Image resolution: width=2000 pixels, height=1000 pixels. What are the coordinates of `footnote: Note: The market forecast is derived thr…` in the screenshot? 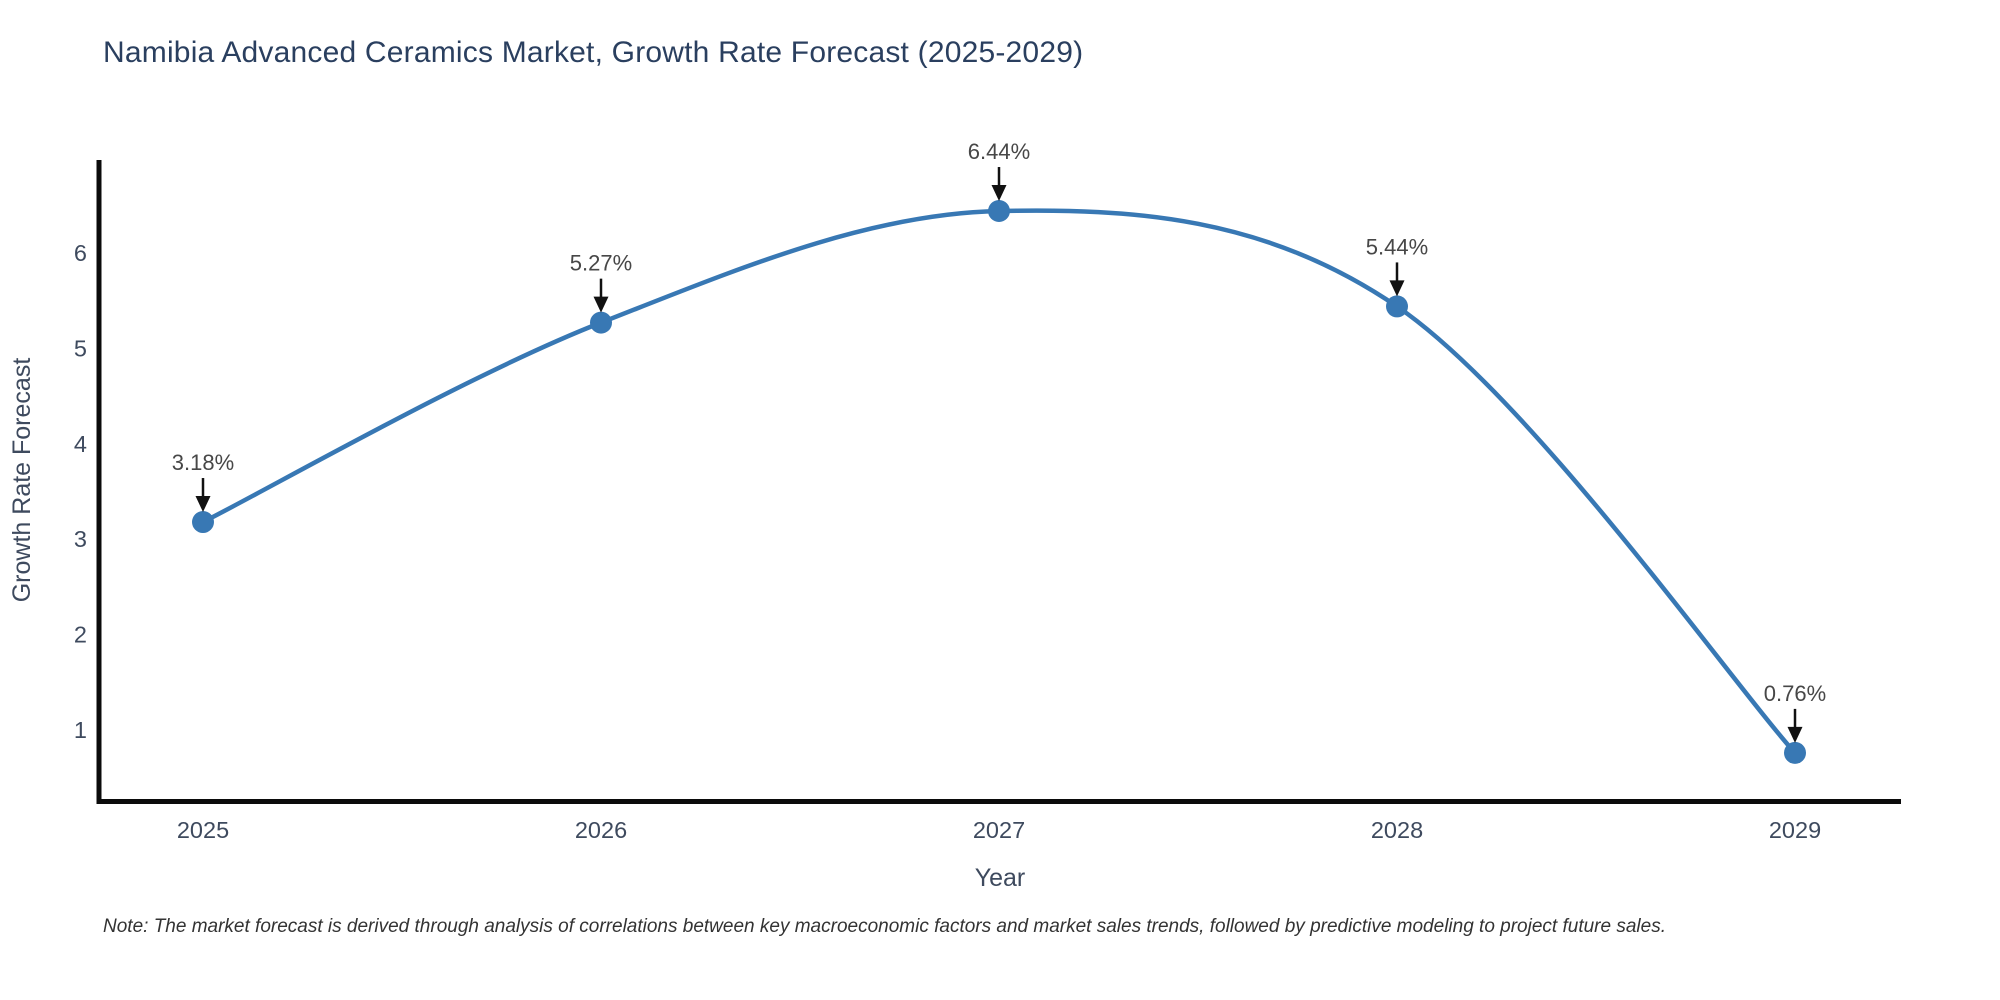 It's located at (884, 926).